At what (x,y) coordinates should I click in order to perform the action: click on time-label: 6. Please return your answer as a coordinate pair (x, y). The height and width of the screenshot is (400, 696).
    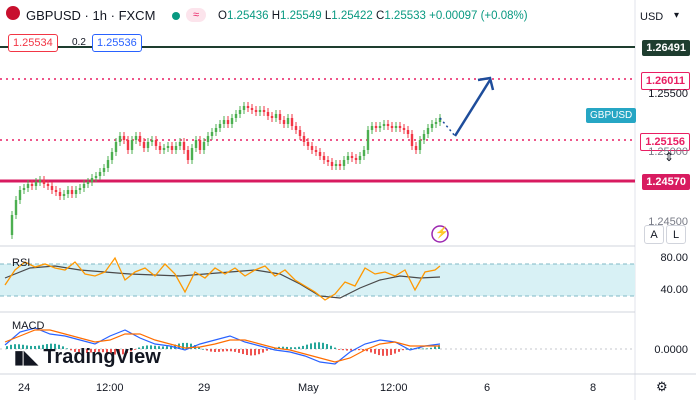
    Looking at the image, I should click on (487, 388).